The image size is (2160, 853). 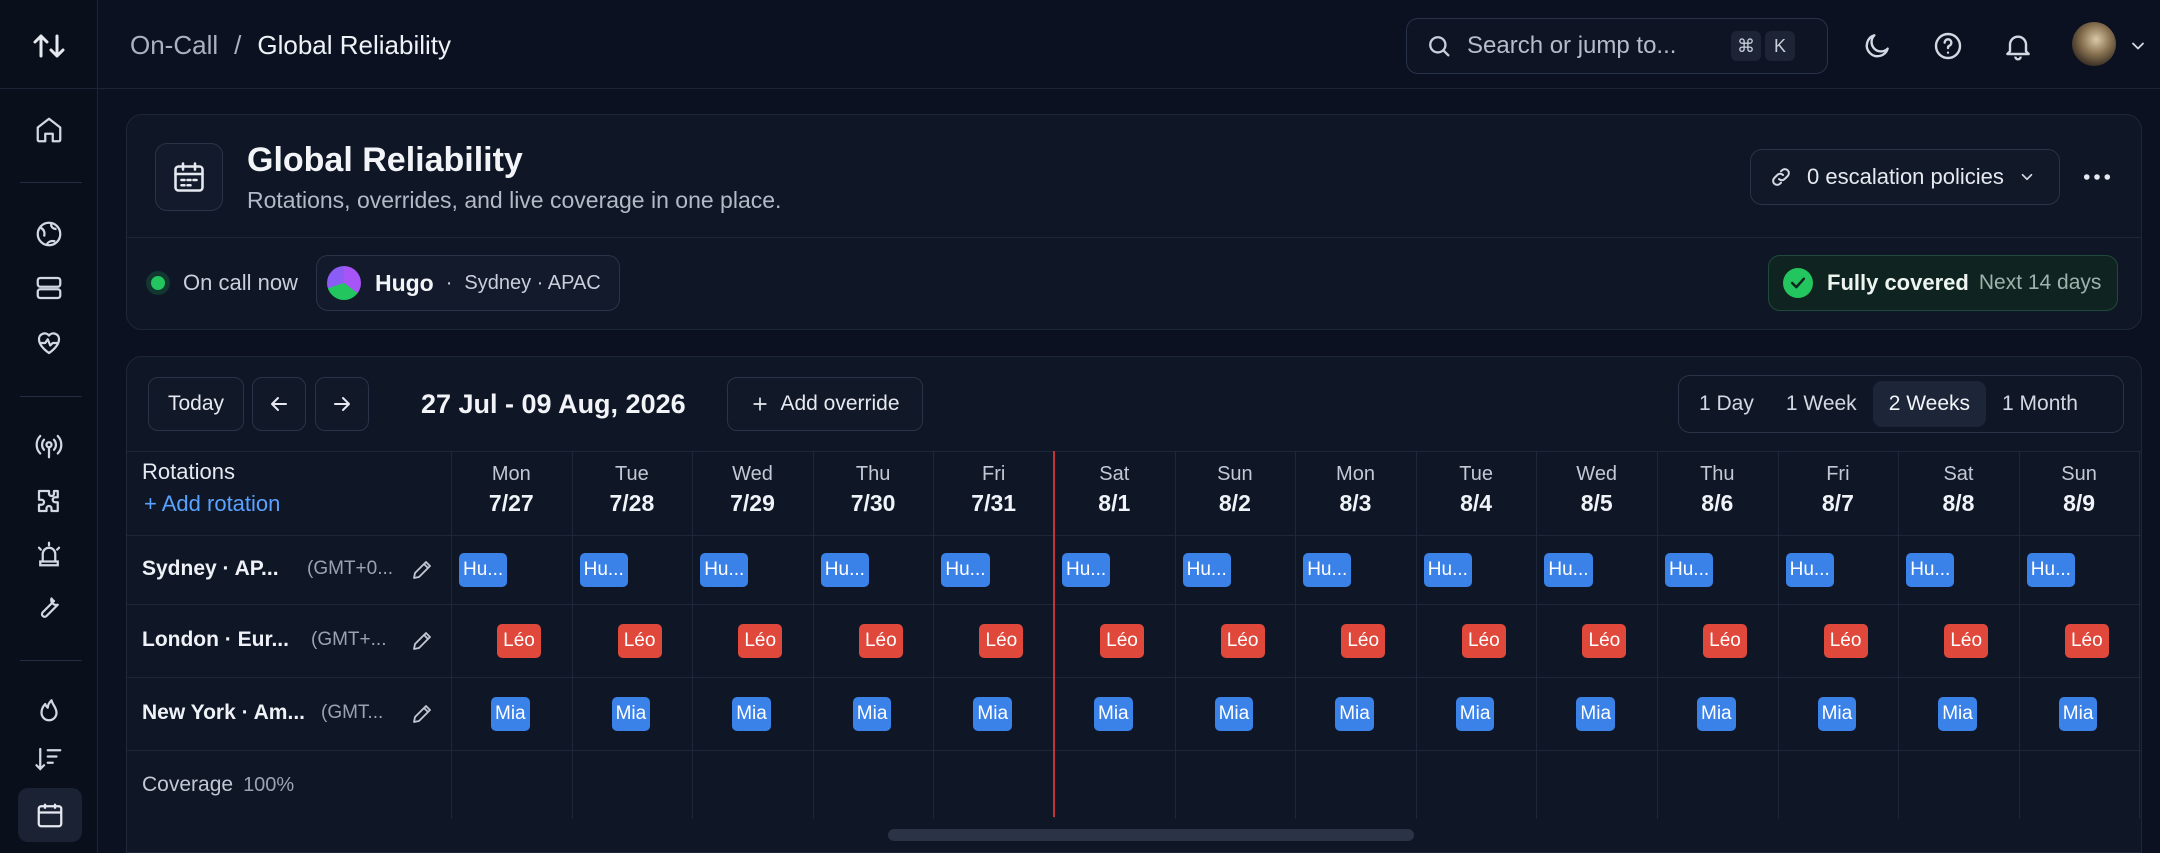 What do you see at coordinates (290, 45) in the screenshot?
I see `breadcrumb: On-Call / Global Reliability` at bounding box center [290, 45].